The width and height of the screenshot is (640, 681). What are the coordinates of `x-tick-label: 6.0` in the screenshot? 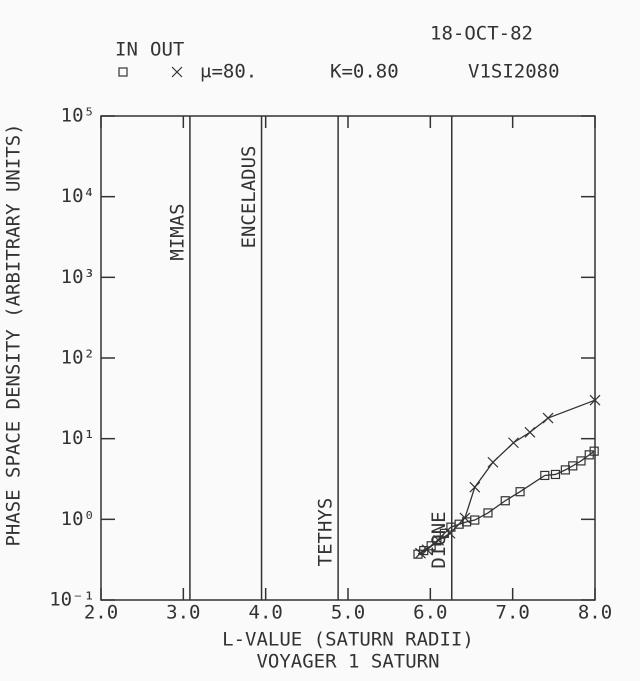 It's located at (430, 613).